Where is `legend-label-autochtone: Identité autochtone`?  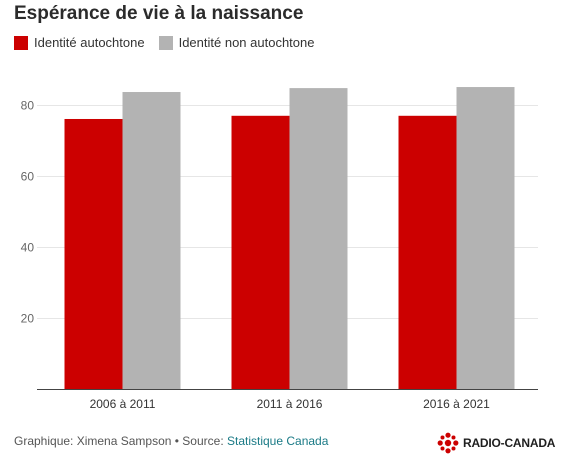
legend-label-autochtone: Identité autochtone is located at coordinates (89, 42).